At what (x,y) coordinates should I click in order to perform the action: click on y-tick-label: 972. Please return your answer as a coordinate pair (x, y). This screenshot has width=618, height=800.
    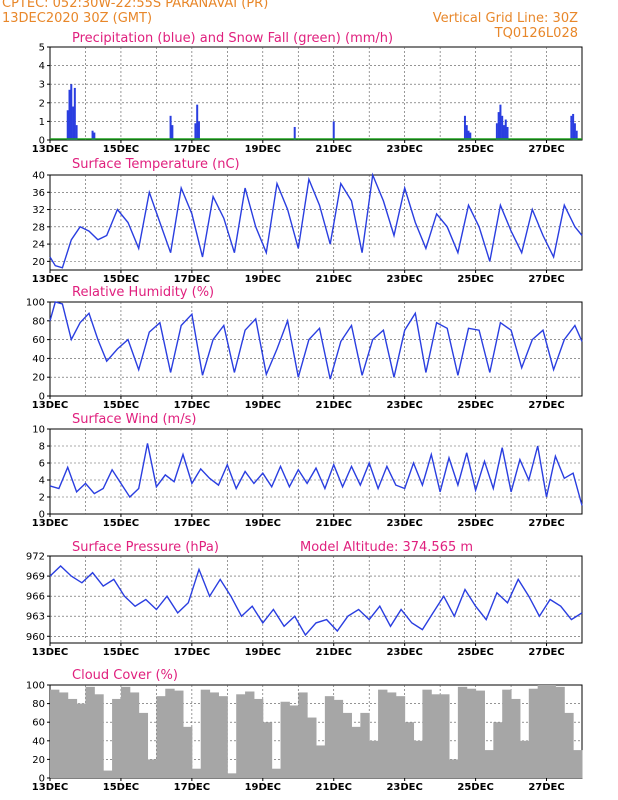
    Looking at the image, I should click on (35, 557).